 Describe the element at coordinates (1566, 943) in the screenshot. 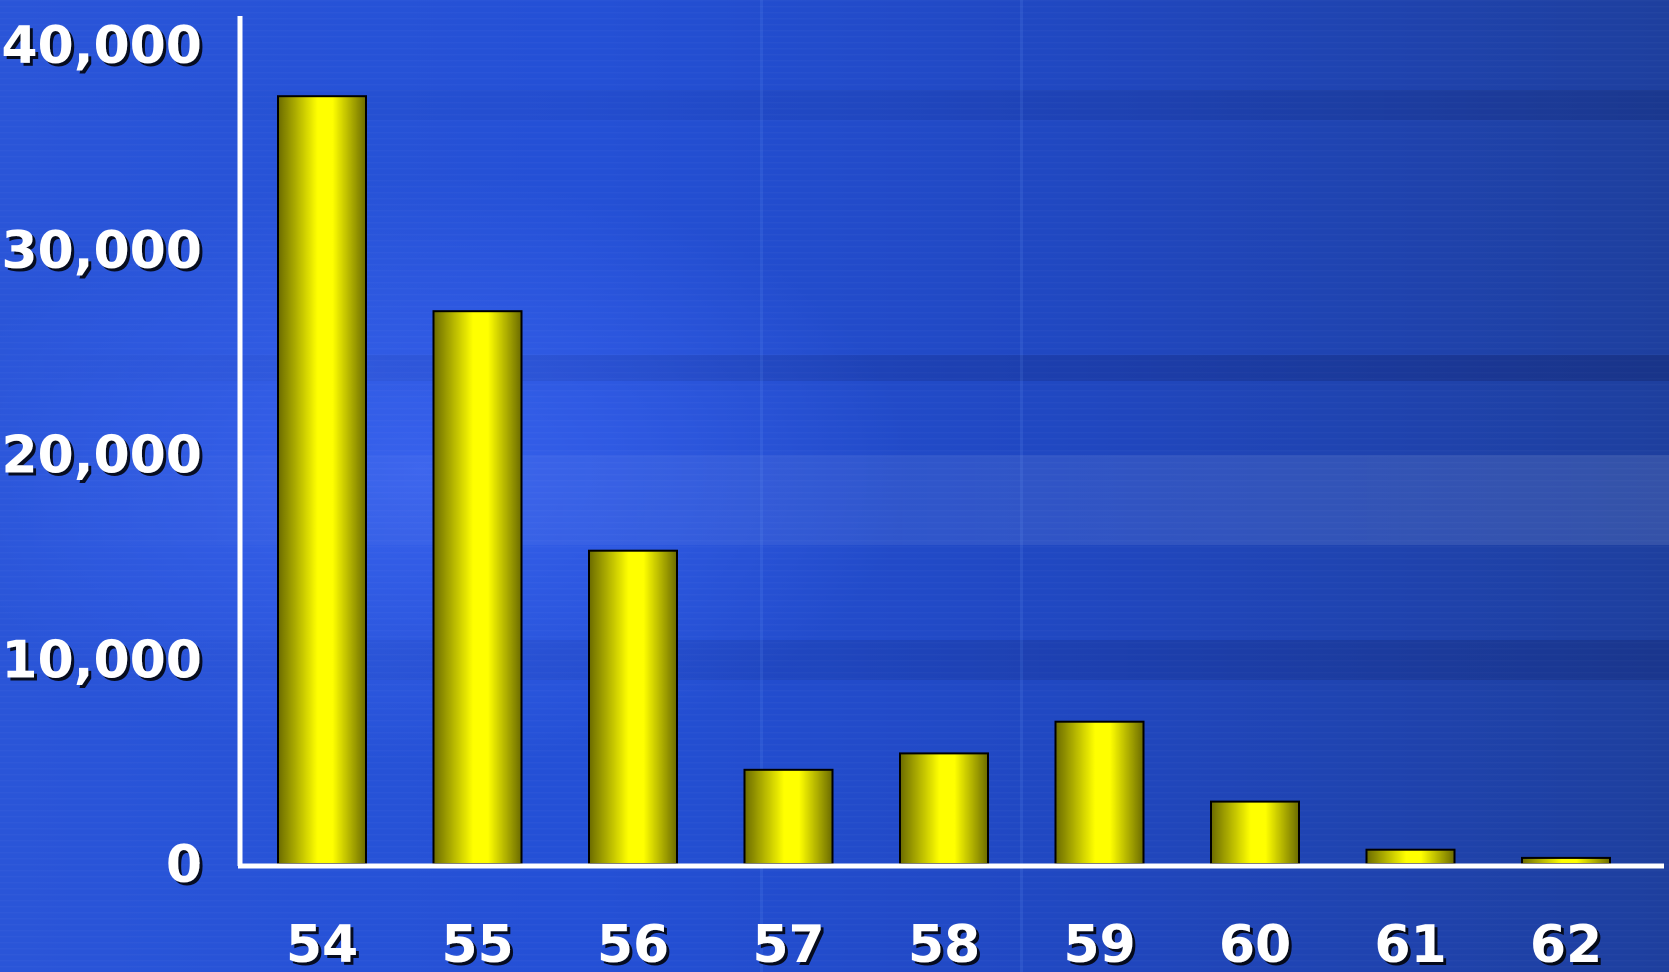

I see `x-tick-label: 62` at that location.